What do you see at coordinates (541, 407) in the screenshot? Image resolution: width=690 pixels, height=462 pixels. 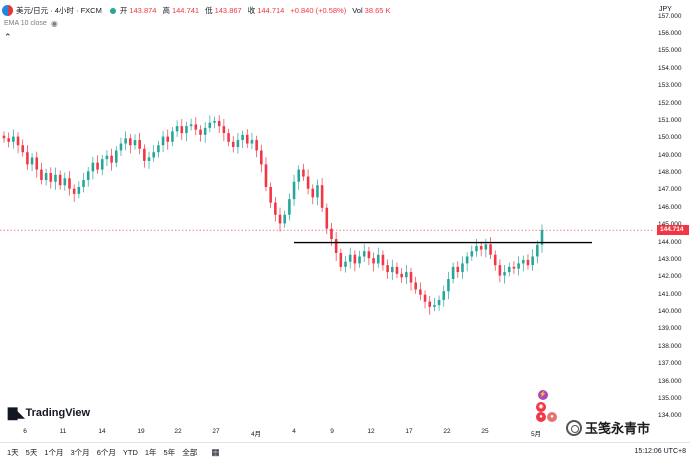 I see `event-marker-icon: ◉` at bounding box center [541, 407].